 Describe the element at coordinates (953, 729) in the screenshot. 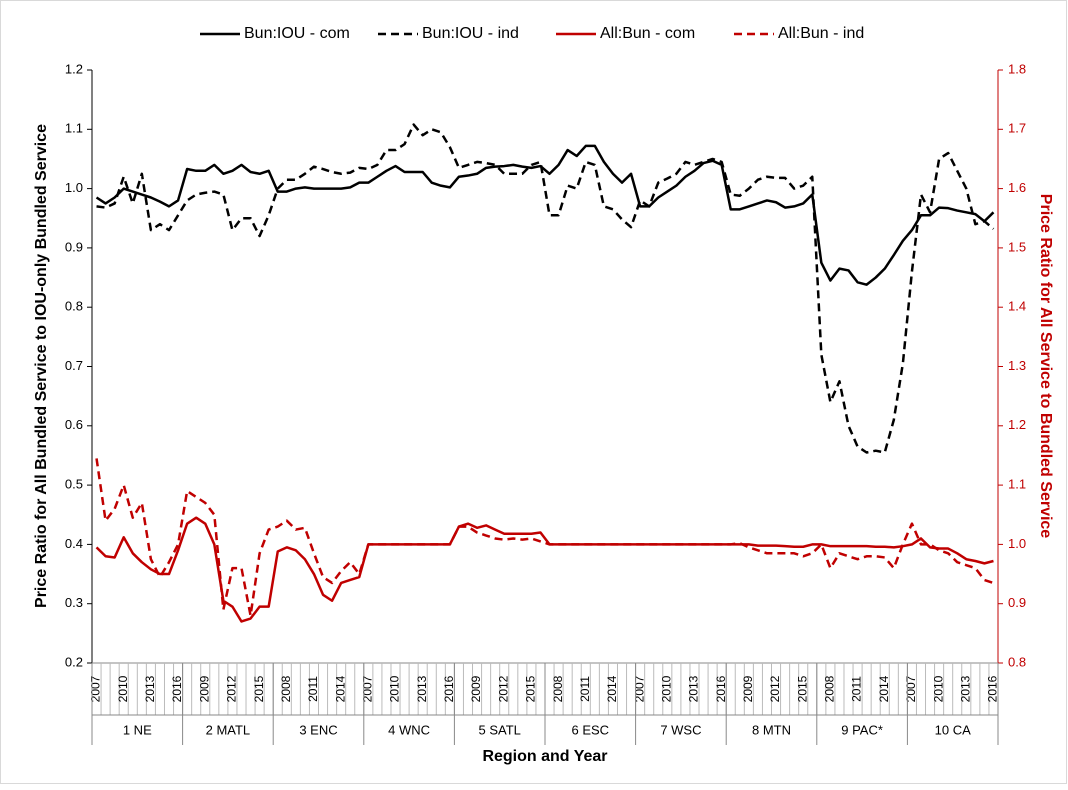

I see `group-label: 10 CA` at that location.